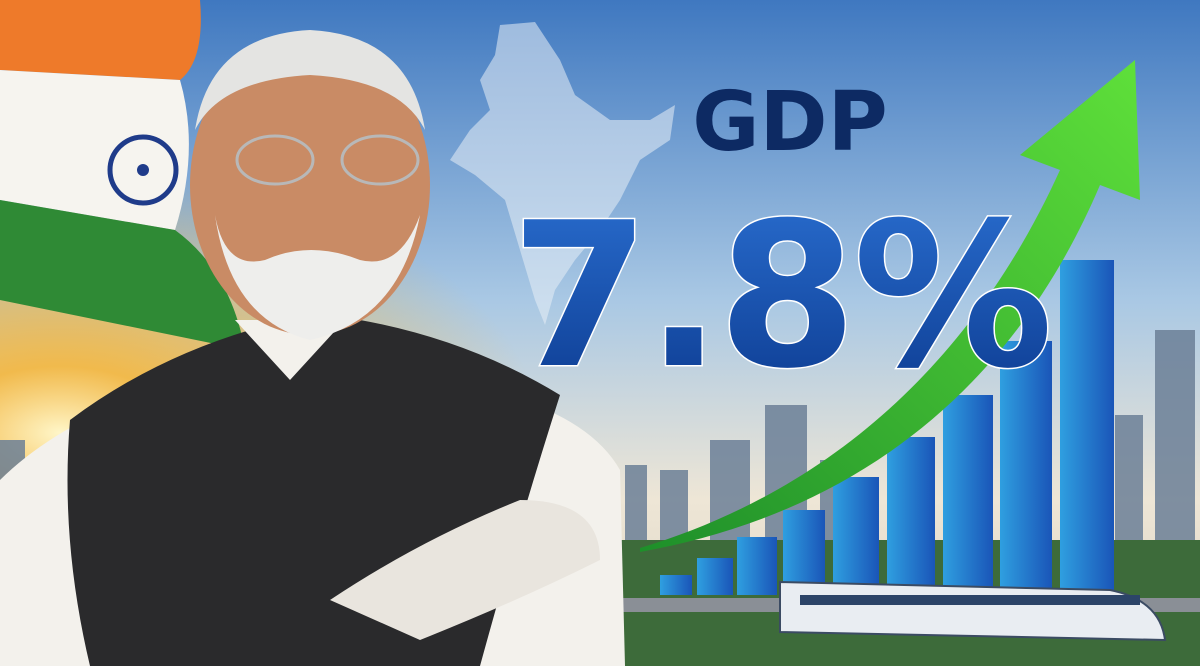 This screenshot has height=666, width=1200. What do you see at coordinates (973, 611) in the screenshot?
I see `train` at bounding box center [973, 611].